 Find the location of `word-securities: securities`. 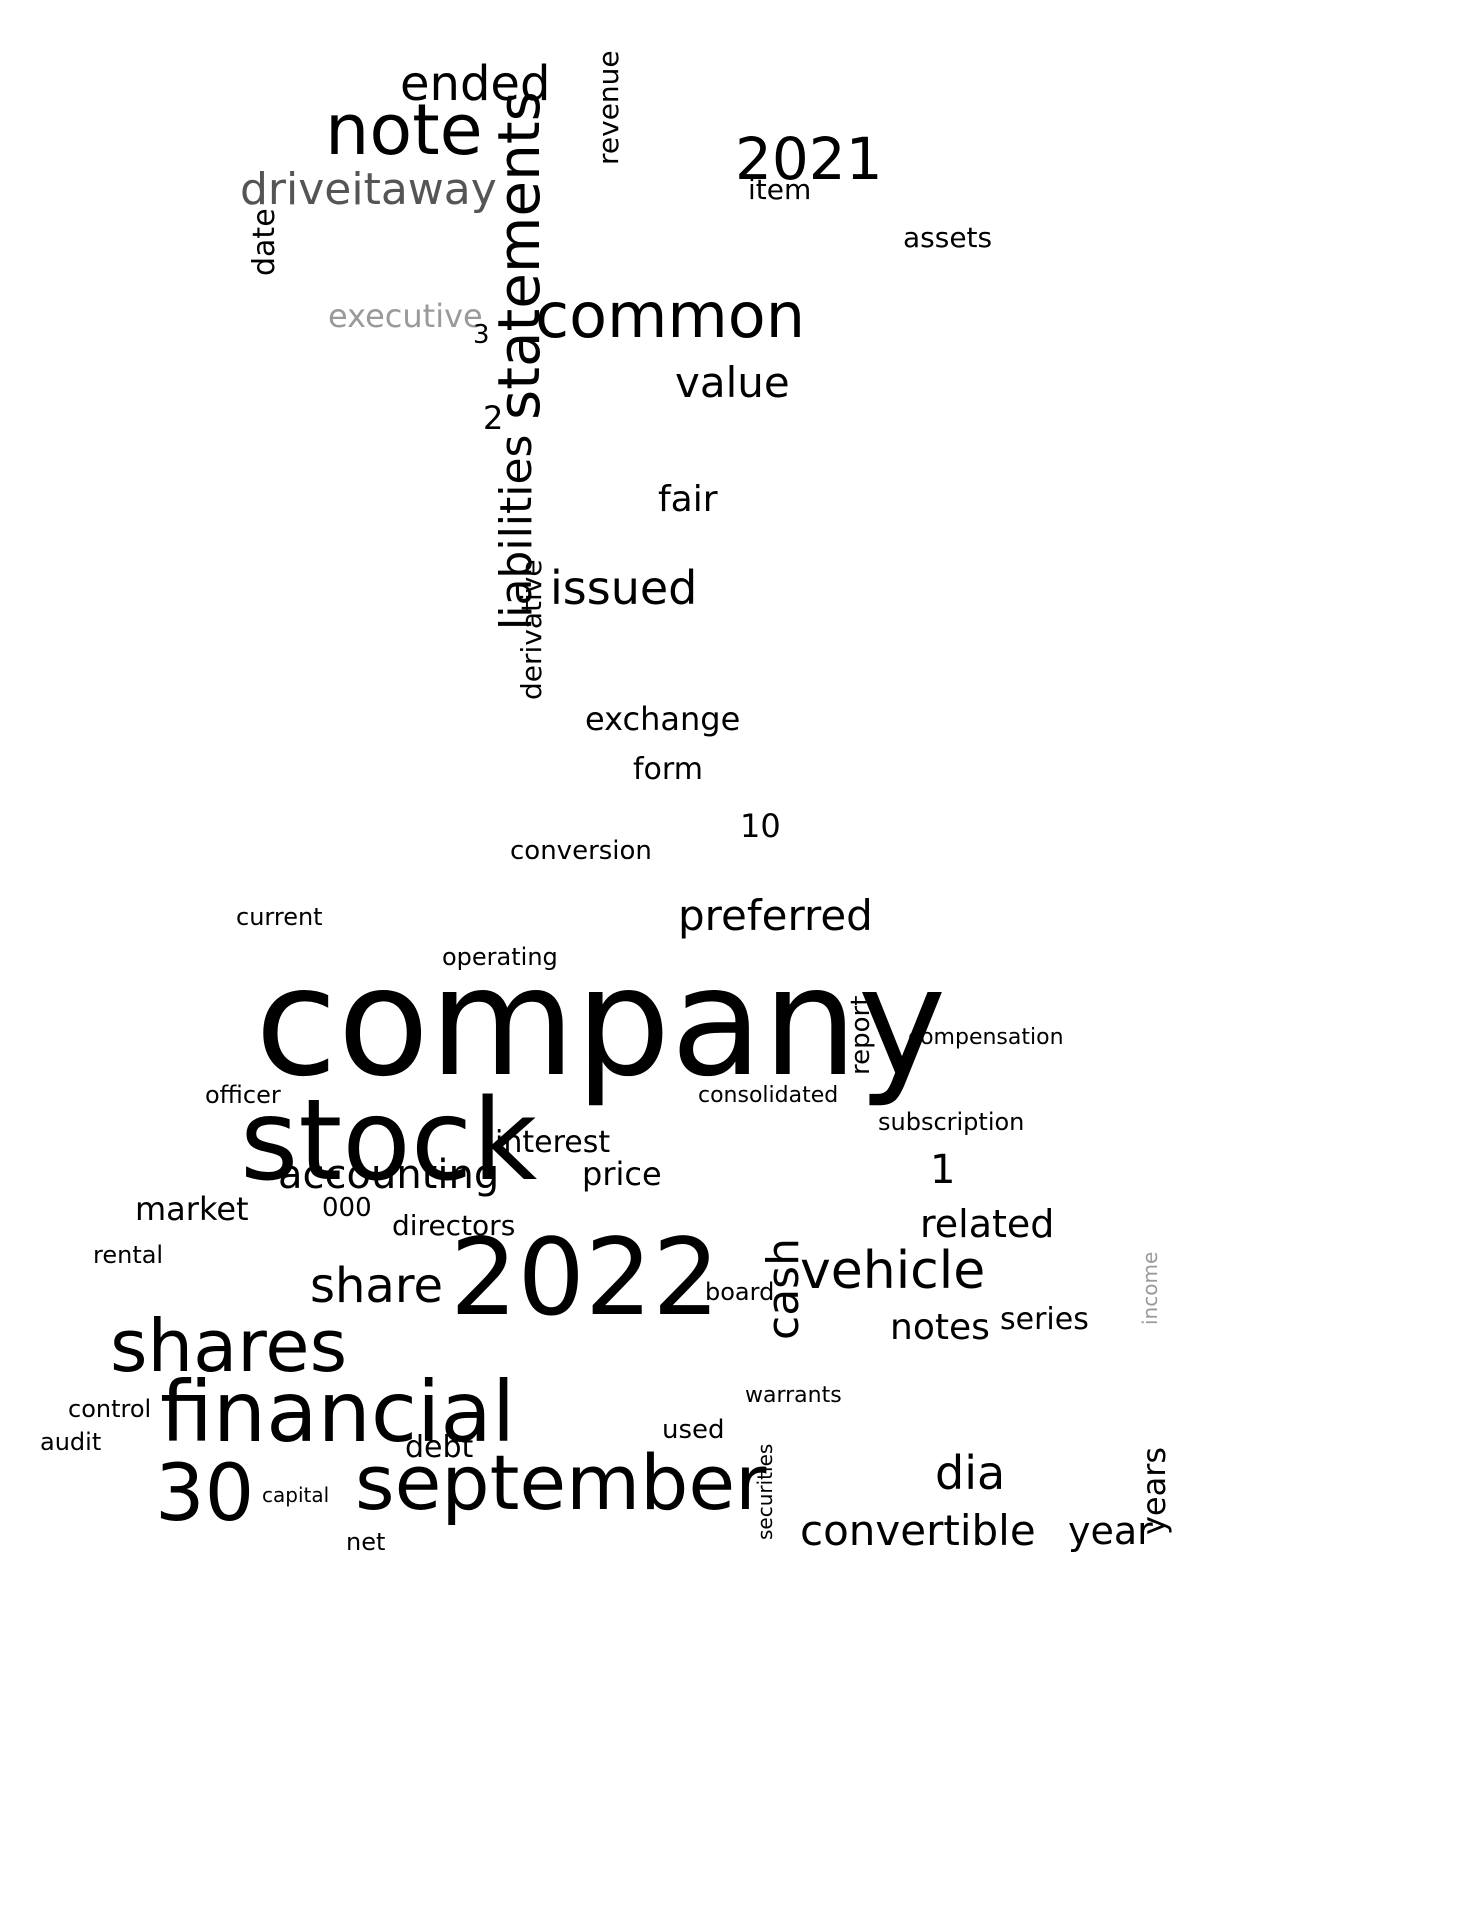

word-securities: securities is located at coordinates (765, 1491).